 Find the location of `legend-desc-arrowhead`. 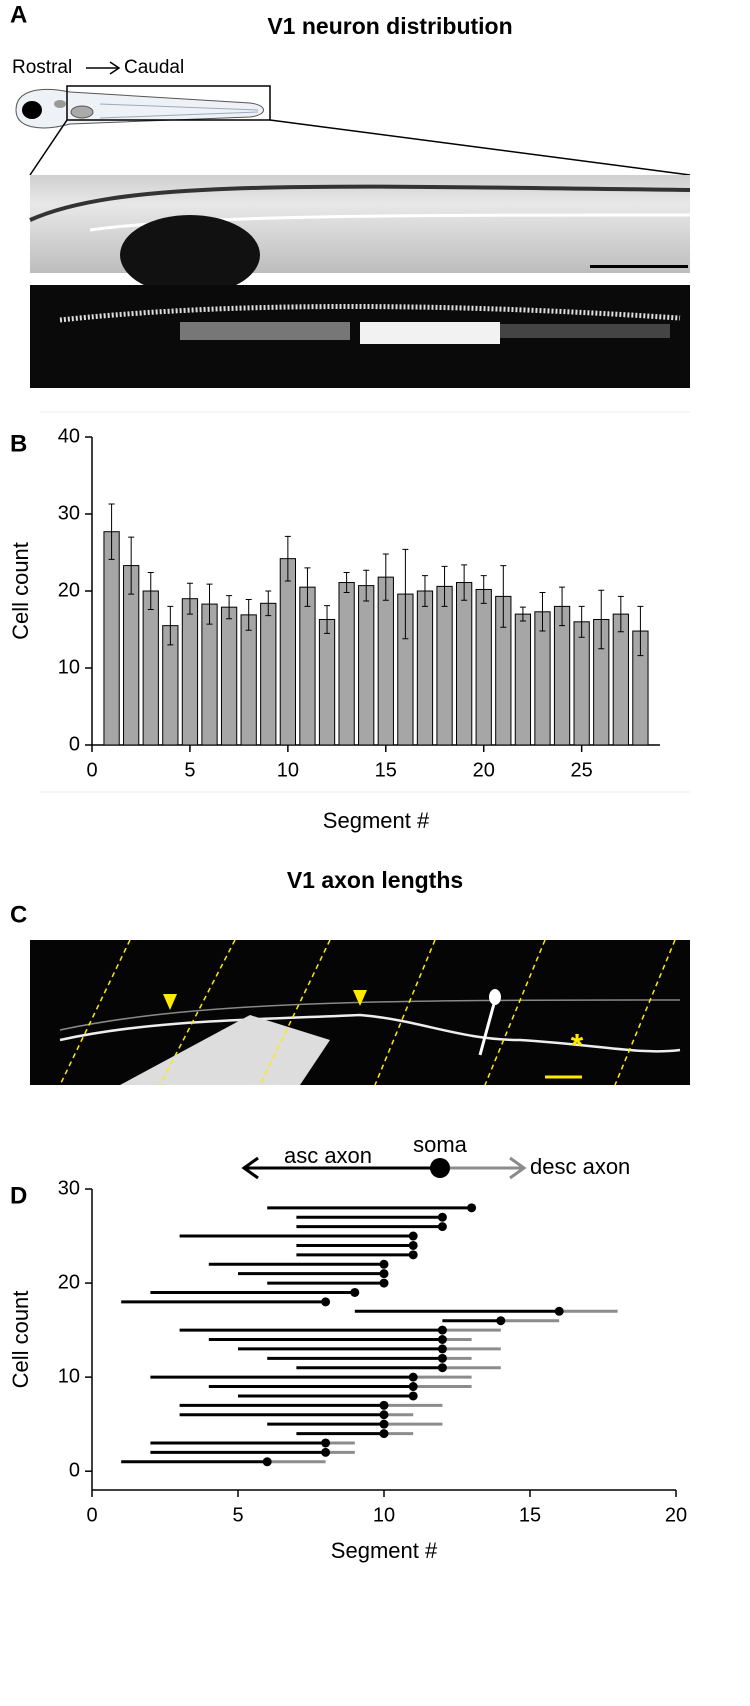

legend-desc-arrowhead is located at coordinates (518, 1168).